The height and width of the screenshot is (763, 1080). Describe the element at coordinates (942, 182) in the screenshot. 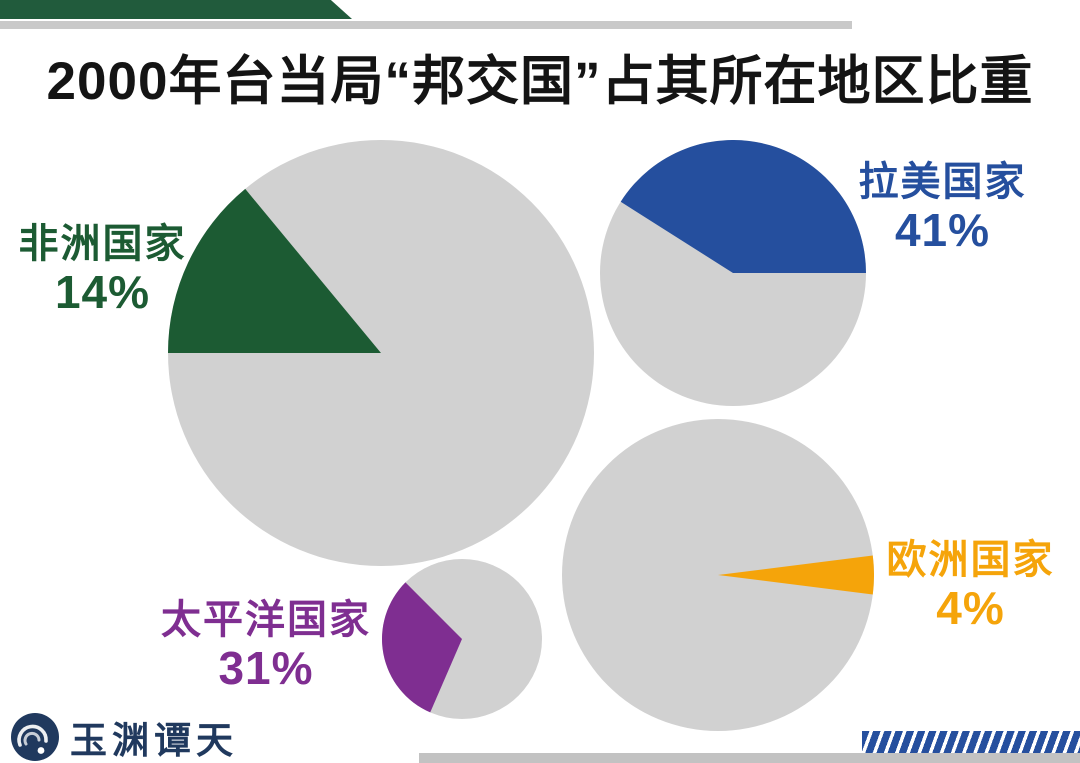

I see `label-latin-america-region: 拉美国家` at that location.